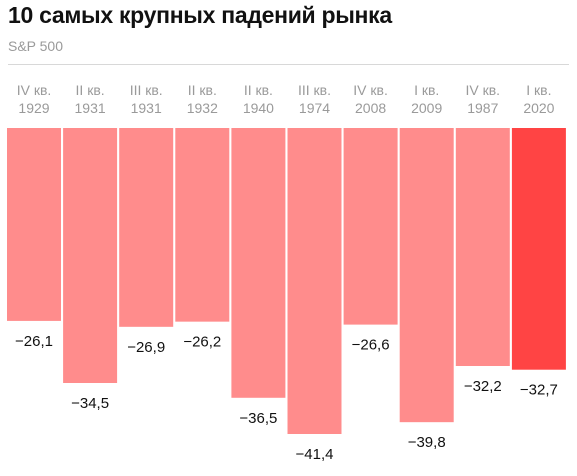 Image resolution: width=577 pixels, height=476 pixels. Describe the element at coordinates (200, 15) in the screenshot. I see `chart-title: 10 самых крупных падений рынка` at that location.